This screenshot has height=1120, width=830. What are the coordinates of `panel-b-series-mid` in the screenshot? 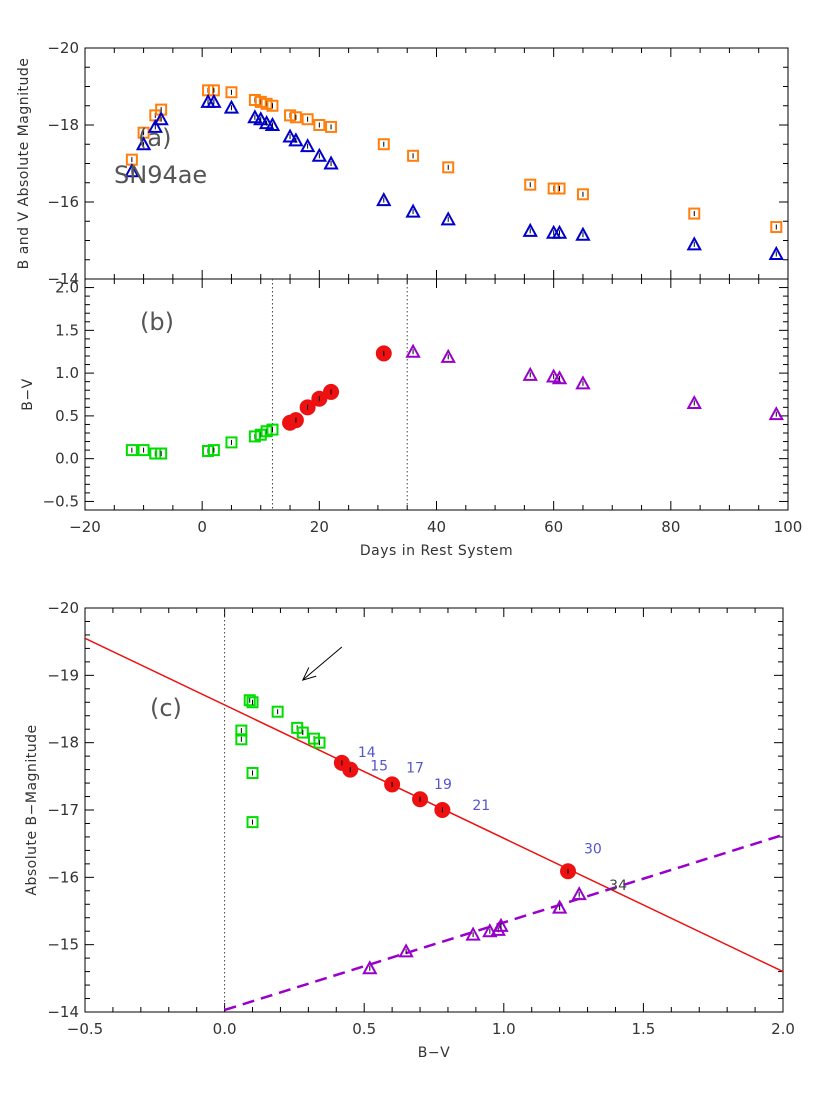 It's located at (337, 388).